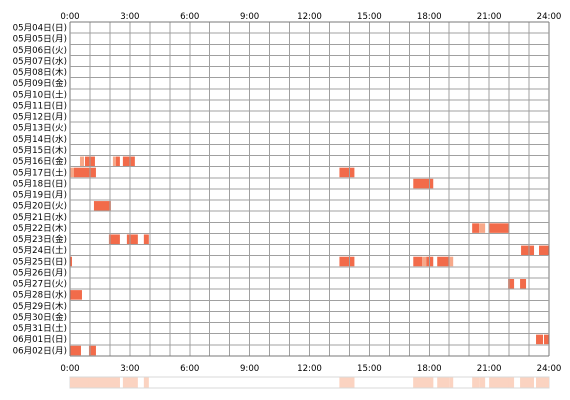  I want to click on day-label: 05月16日(金), so click(40, 161).